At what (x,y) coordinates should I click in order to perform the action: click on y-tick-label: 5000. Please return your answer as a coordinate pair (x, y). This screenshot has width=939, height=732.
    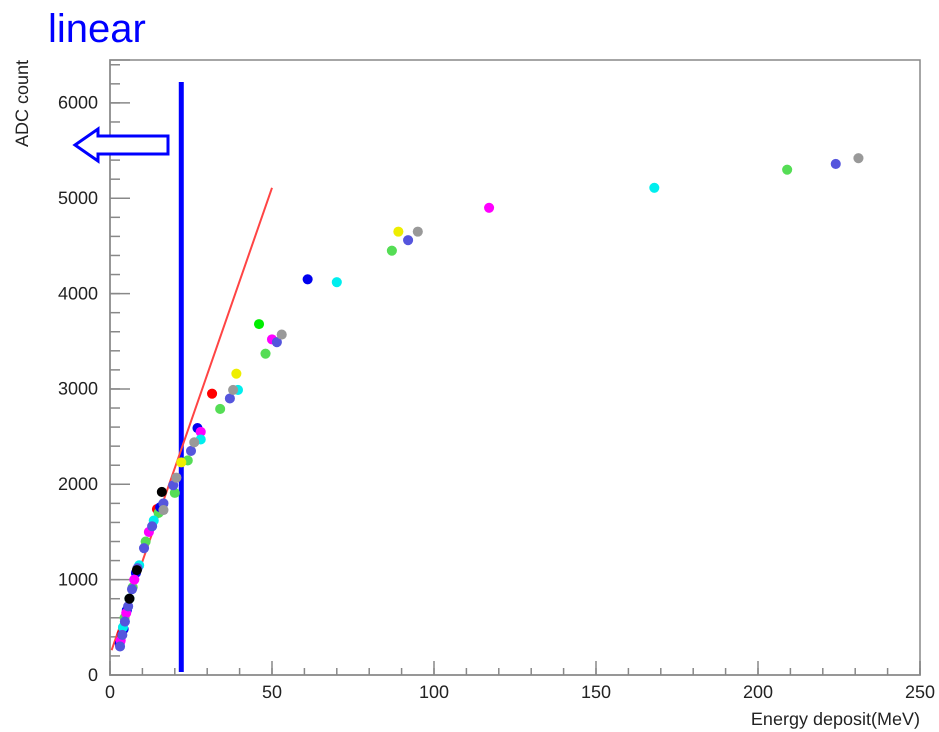
    Looking at the image, I should click on (78, 198).